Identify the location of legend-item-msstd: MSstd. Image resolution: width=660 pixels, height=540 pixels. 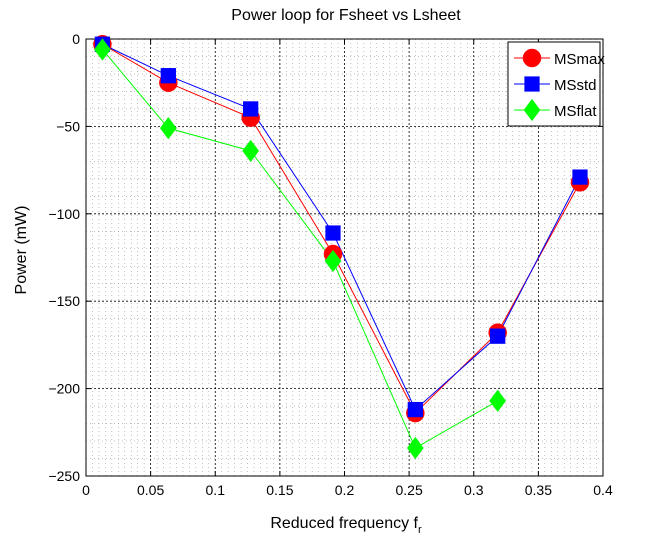
(555, 85).